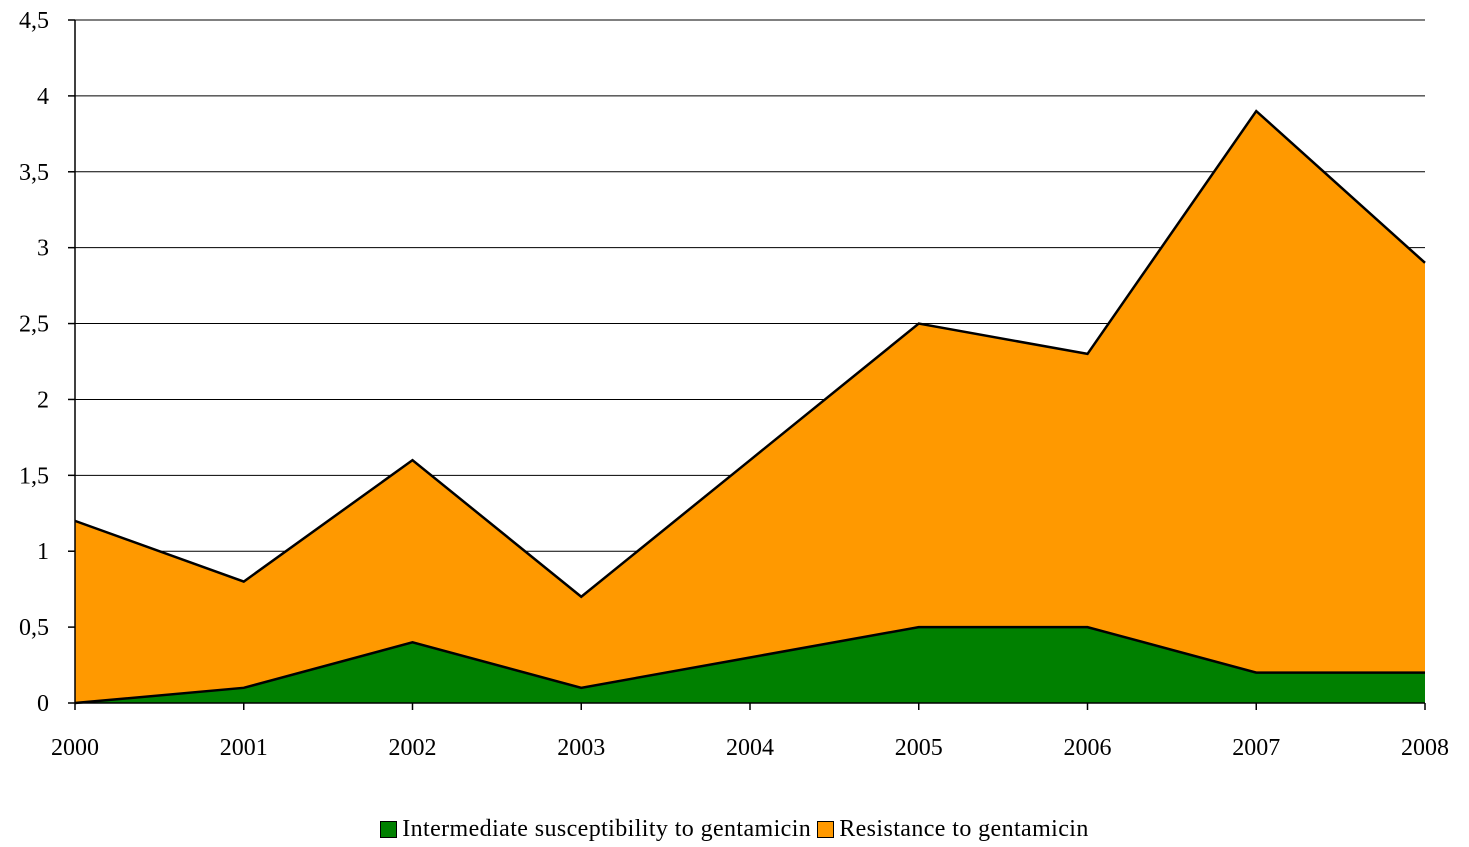 This screenshot has width=1469, height=847. Describe the element at coordinates (413, 748) in the screenshot. I see `x-tick-label-2: 2002` at that location.